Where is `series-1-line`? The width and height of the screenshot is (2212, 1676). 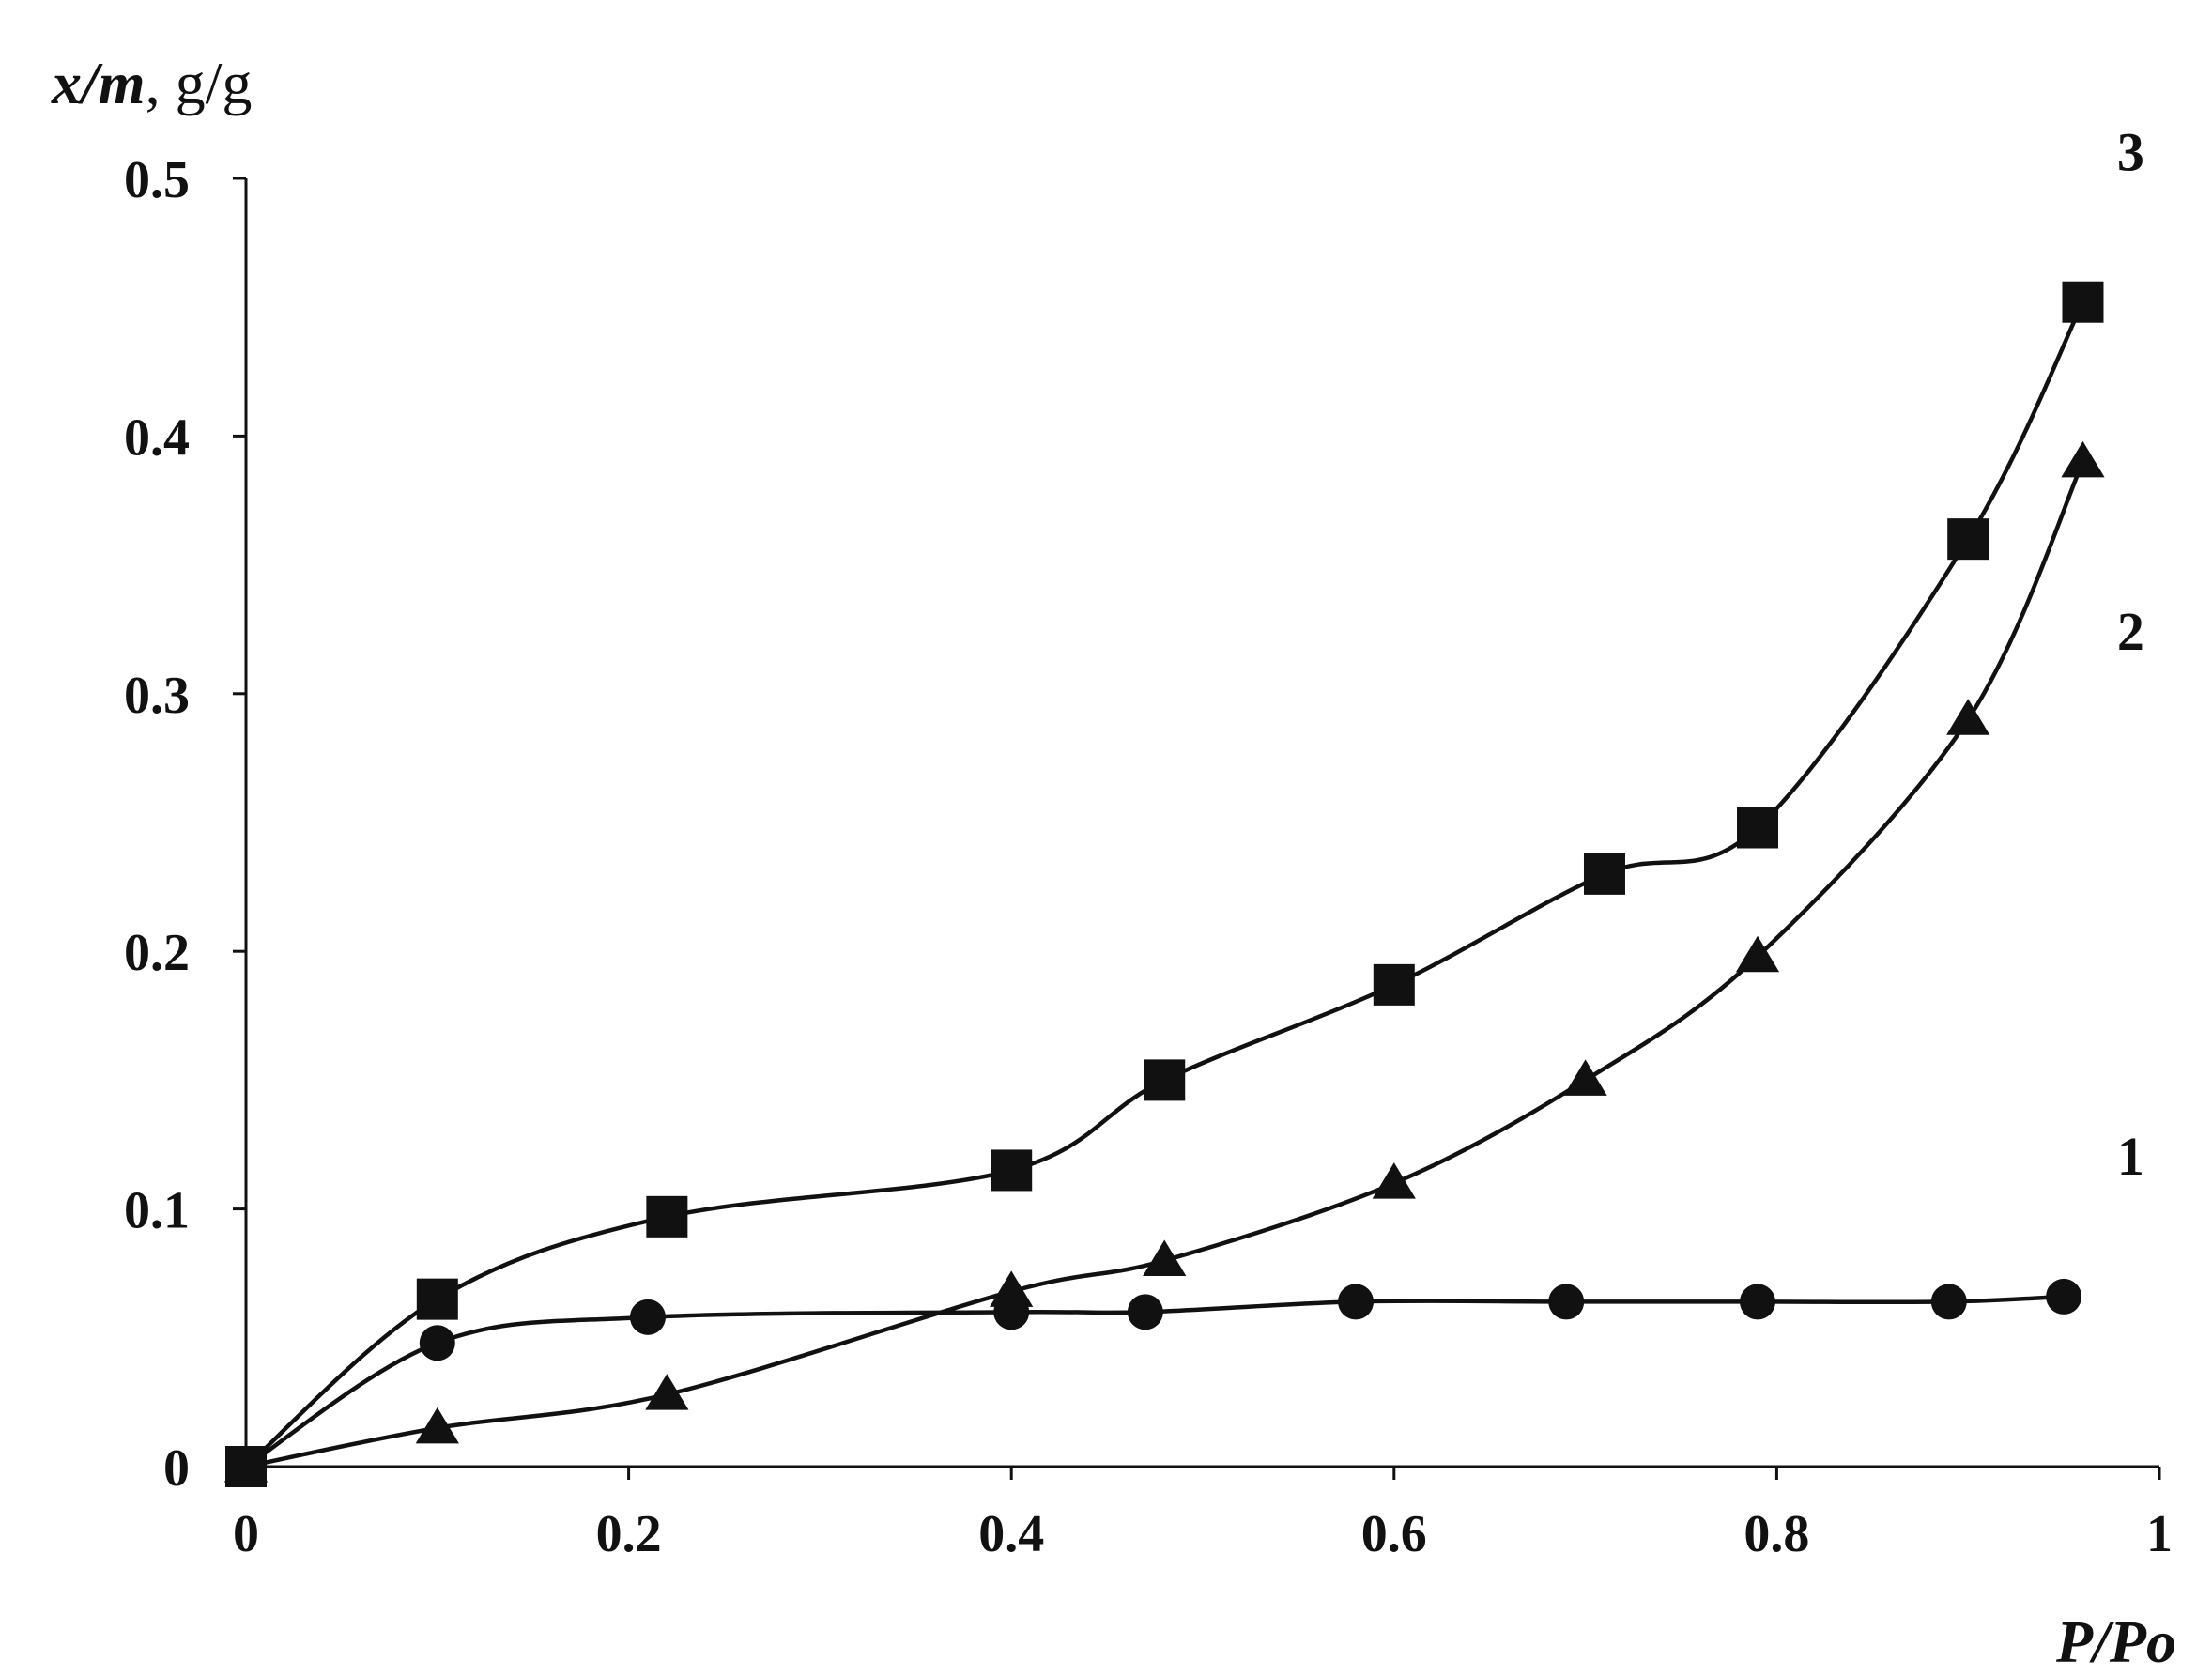 series-1-line is located at coordinates (1154, 1381).